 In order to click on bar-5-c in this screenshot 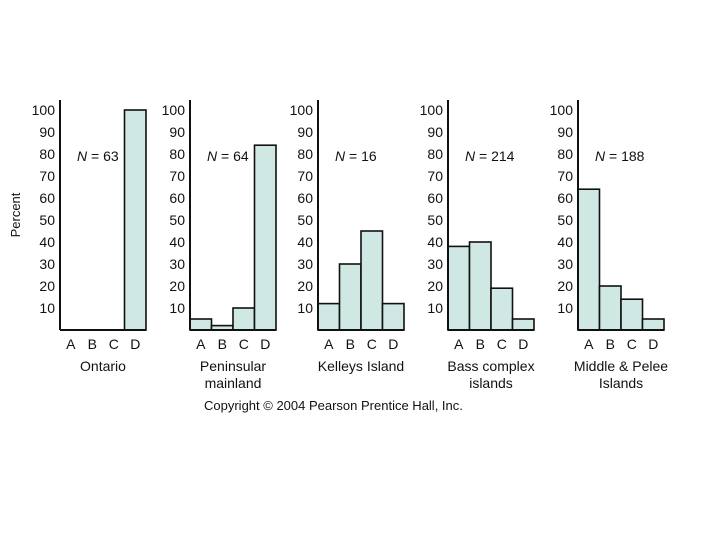, I will do `click(632, 314)`.